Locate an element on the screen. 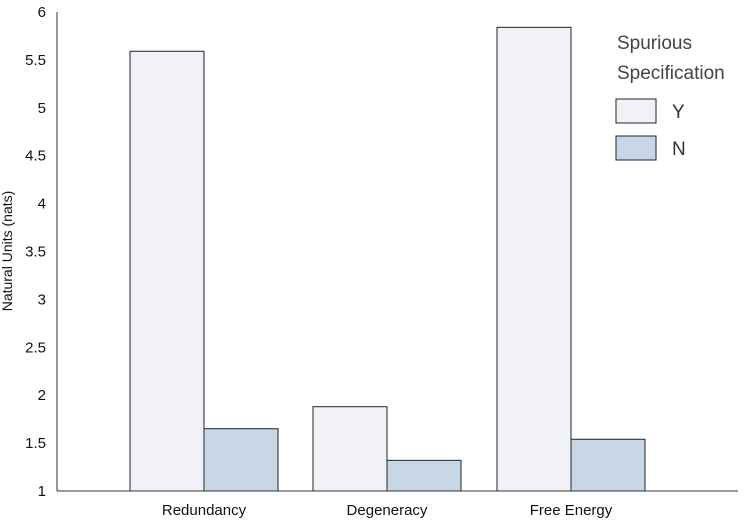  y-tick-label: 3 is located at coordinates (42, 299).